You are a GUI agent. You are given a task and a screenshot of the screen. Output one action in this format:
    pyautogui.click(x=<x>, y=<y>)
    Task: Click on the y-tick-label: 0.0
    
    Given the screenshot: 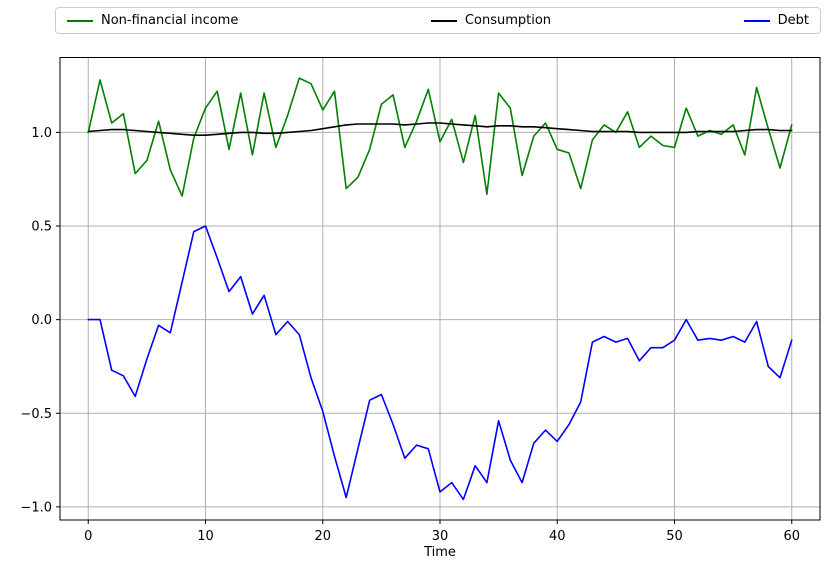 What is the action you would take?
    pyautogui.click(x=41, y=320)
    